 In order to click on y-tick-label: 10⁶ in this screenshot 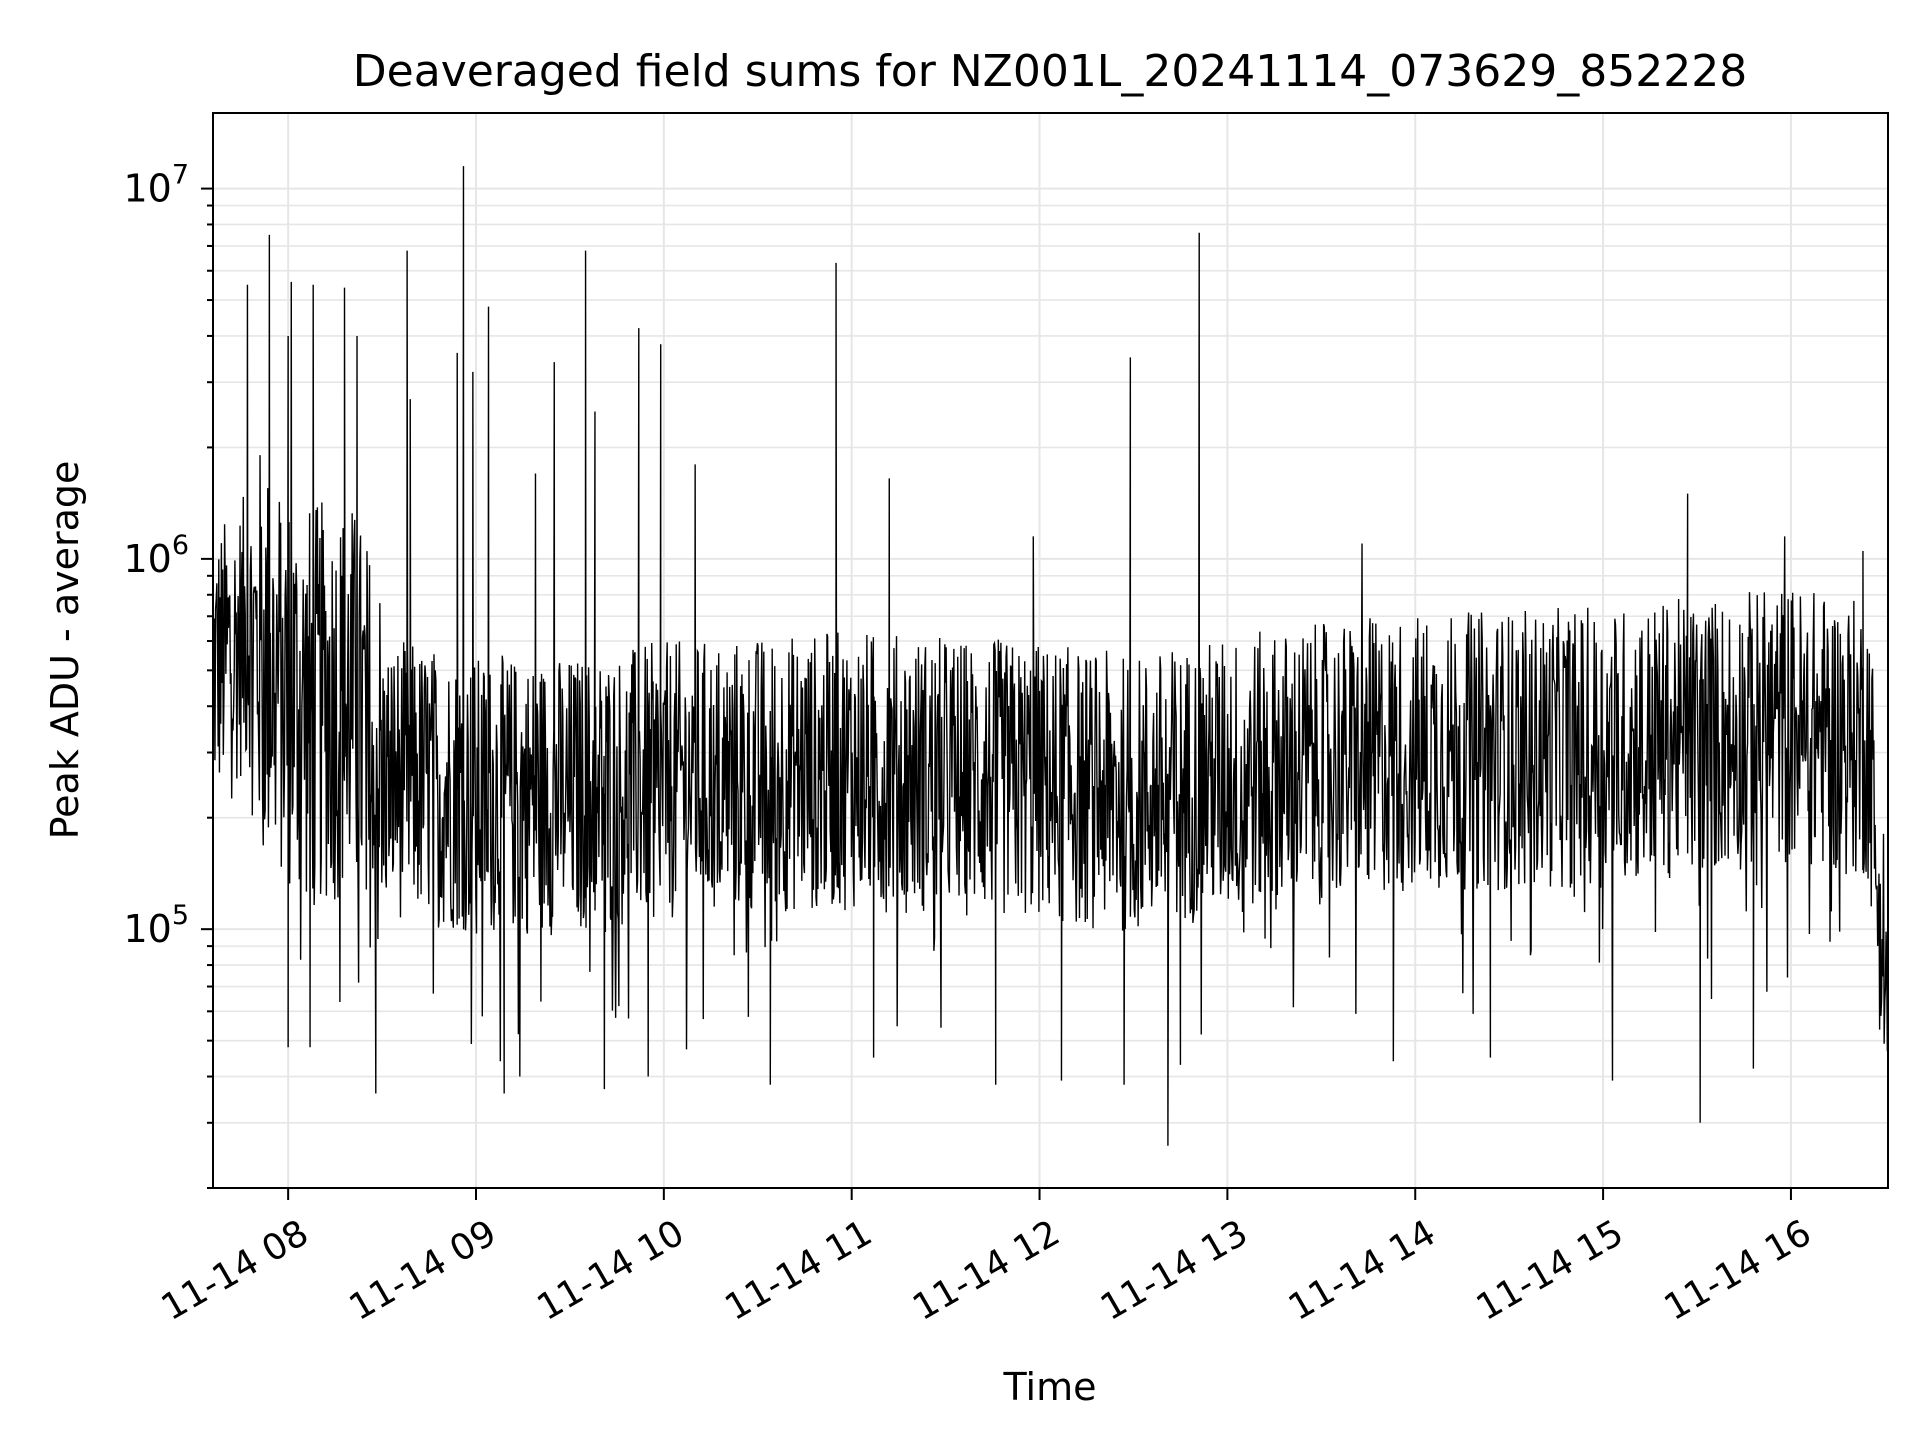, I will do `click(156, 555)`.